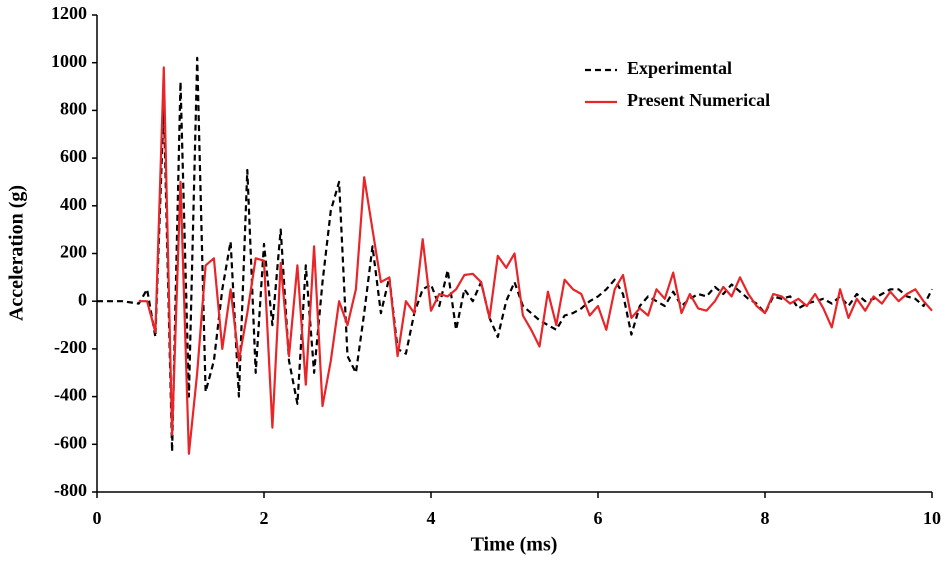  I want to click on x-tick-label: 4, so click(431, 518).